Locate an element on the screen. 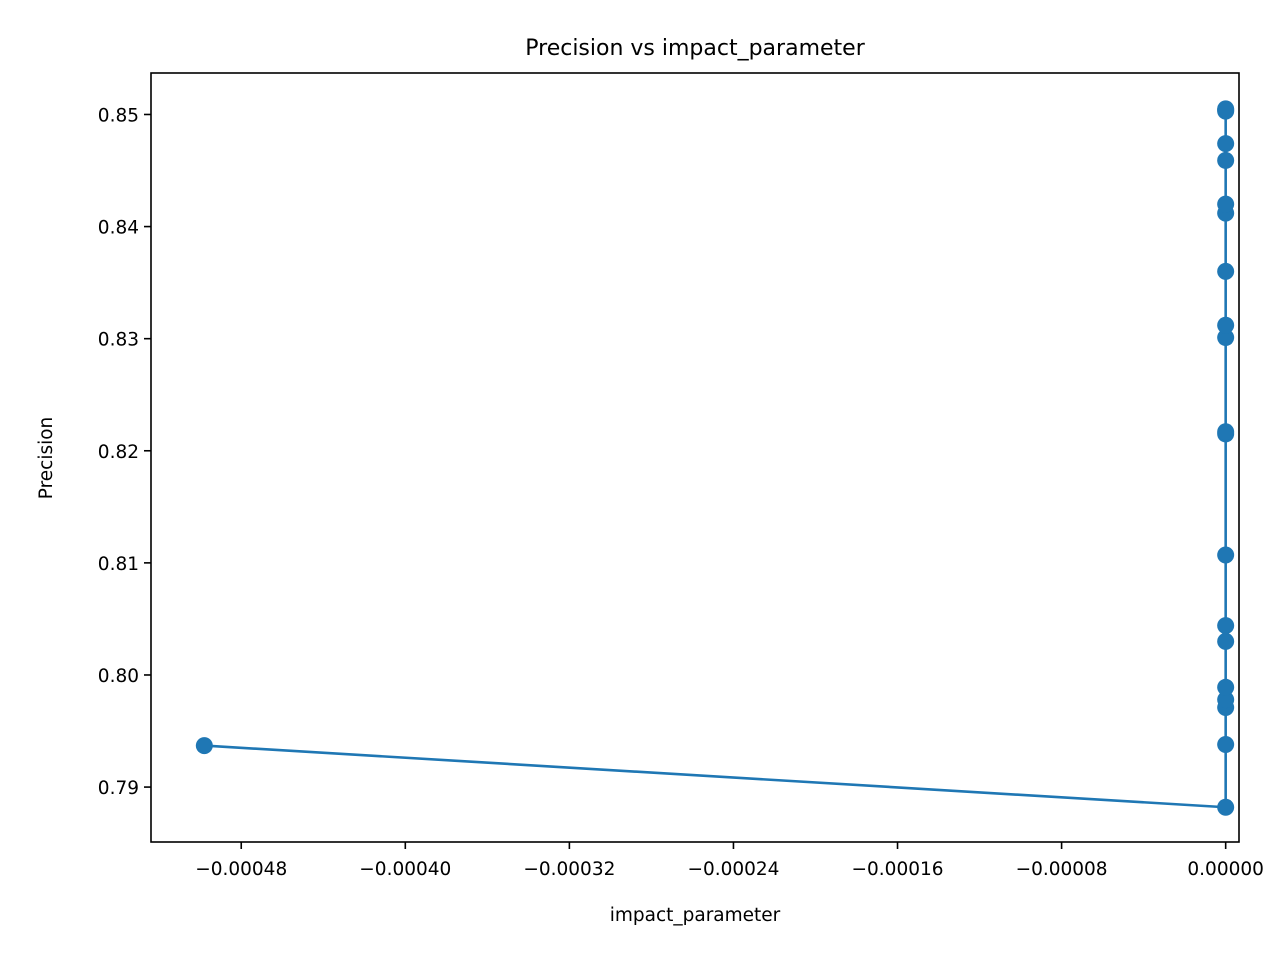 This screenshot has height=960, width=1280. x-tick-label: −0.00040 is located at coordinates (405, 869).